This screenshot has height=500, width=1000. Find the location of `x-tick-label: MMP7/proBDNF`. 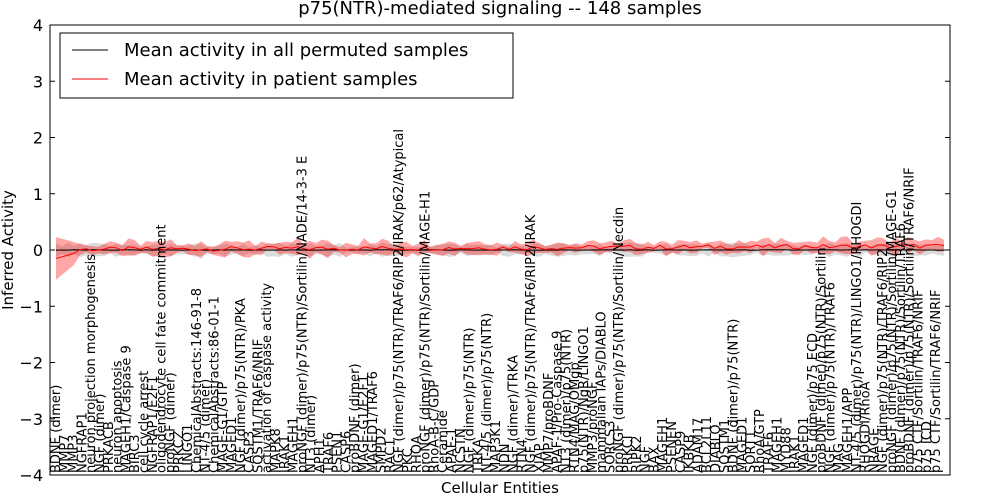

x-tick-label: MMP7/proBDNF is located at coordinates (549, 423).